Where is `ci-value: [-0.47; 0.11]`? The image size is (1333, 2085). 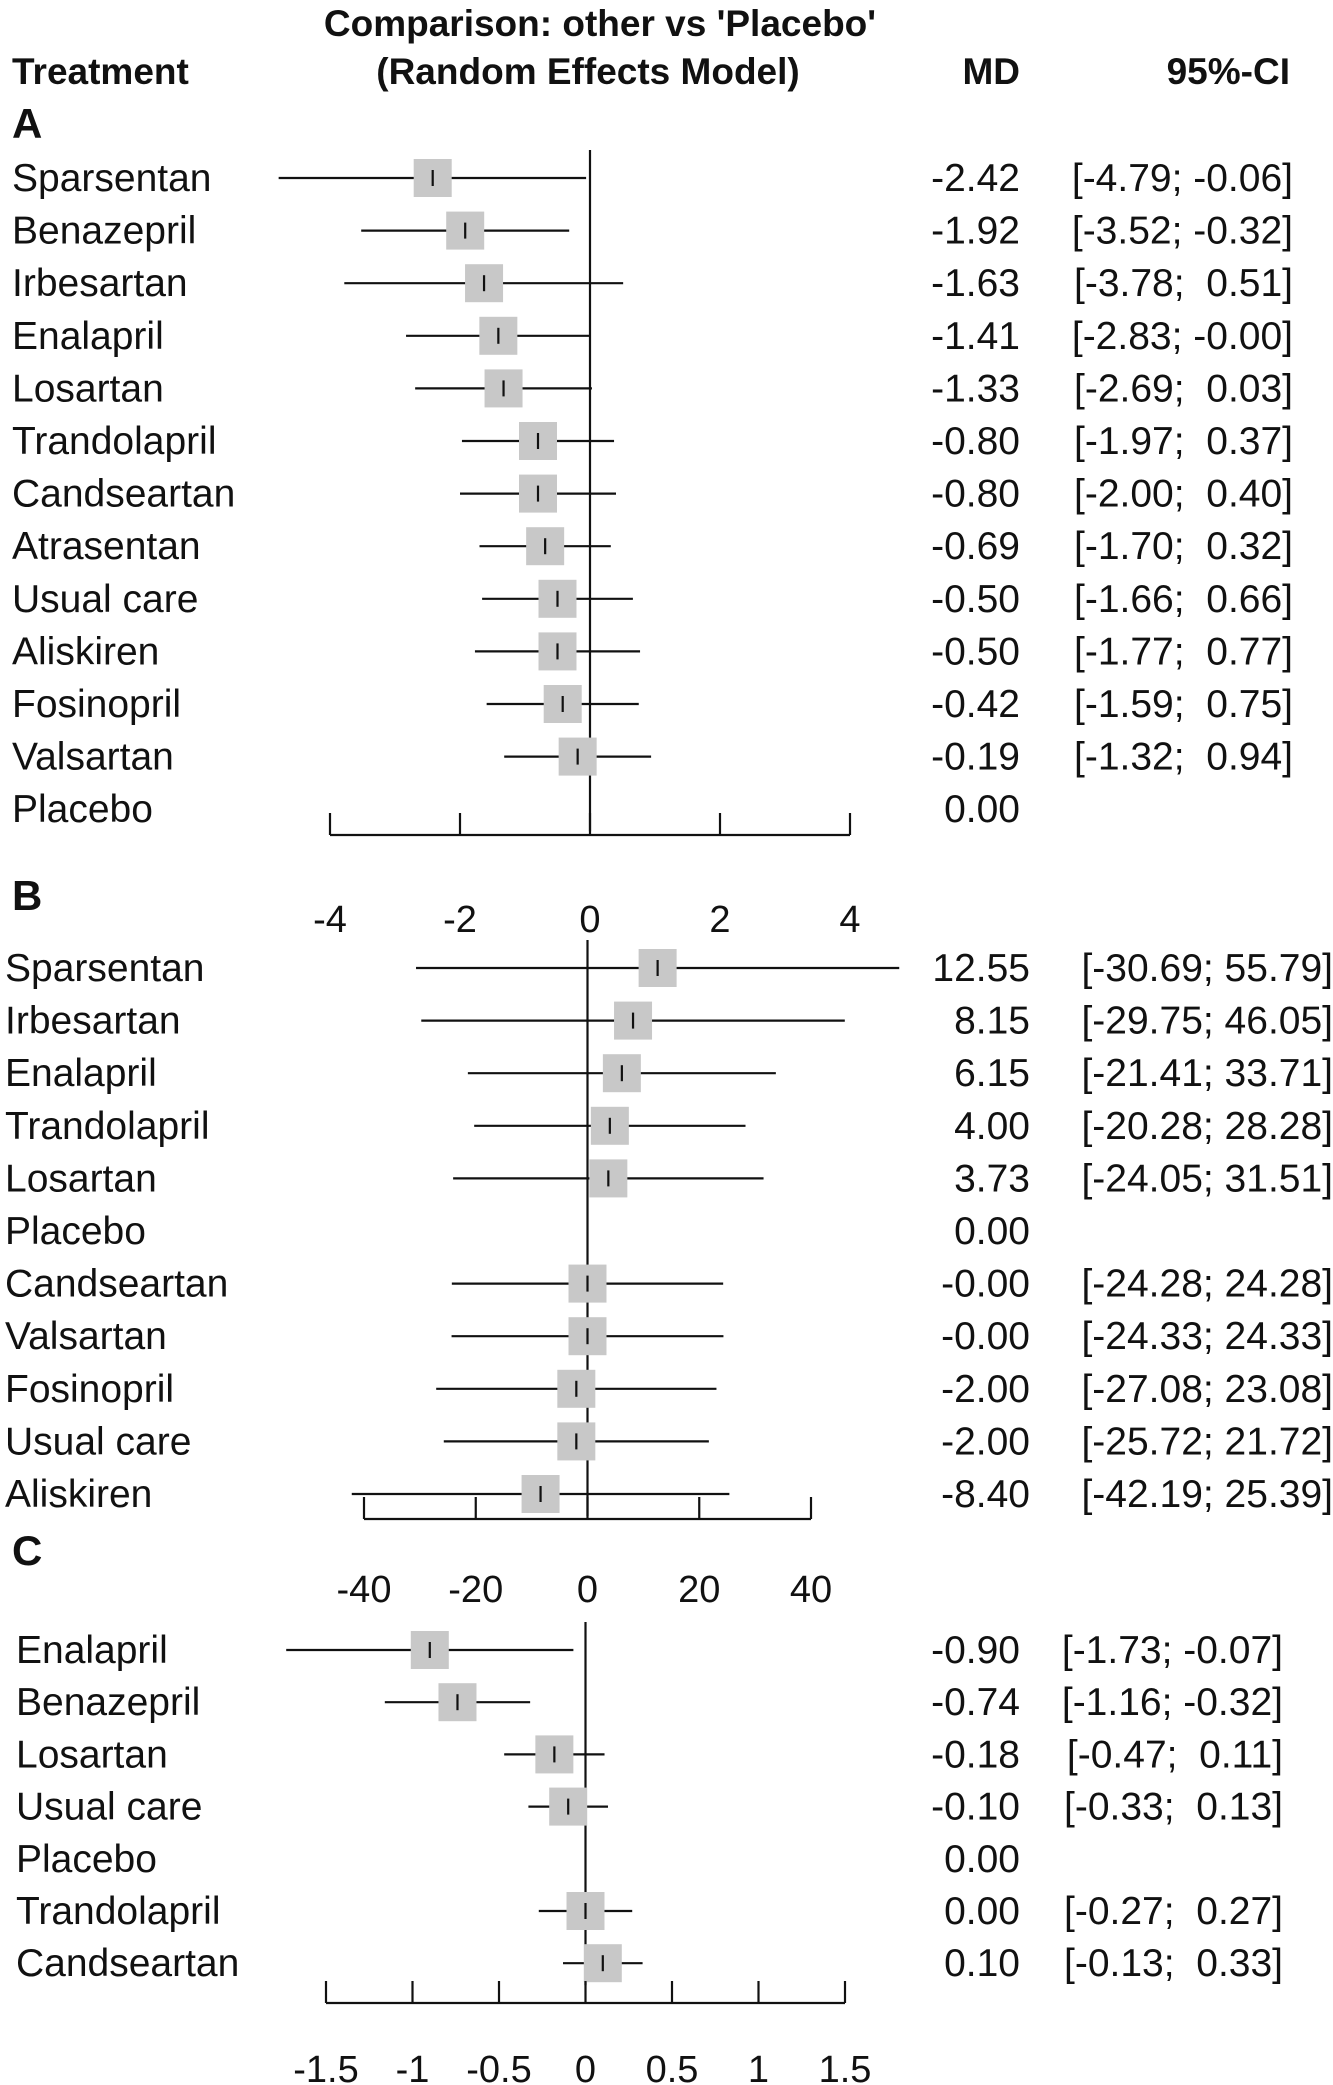 ci-value: [-0.47; 0.11] is located at coordinates (1175, 1754).